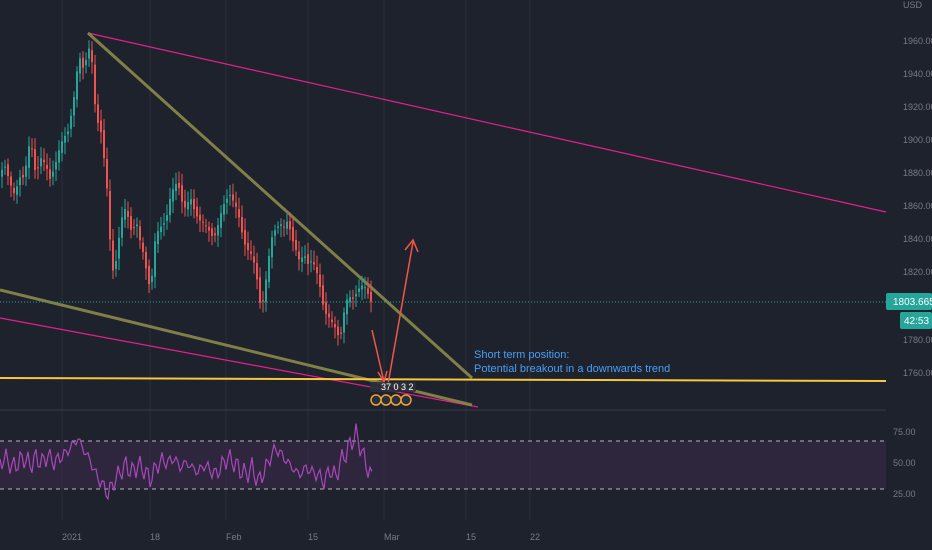  I want to click on events-label: 37 0 3 2, so click(397, 387).